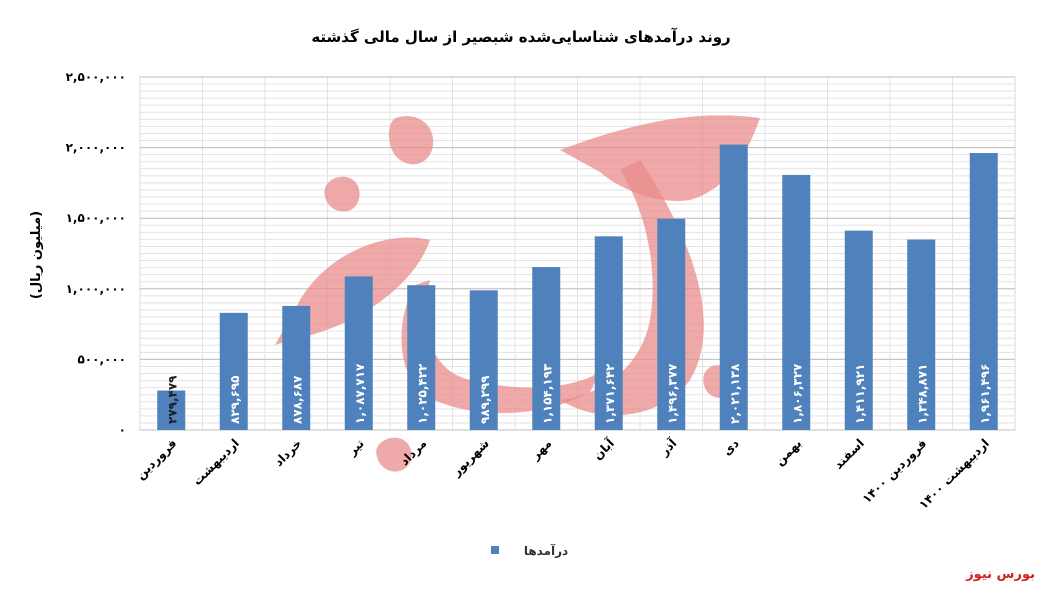  What do you see at coordinates (672, 393) in the screenshot?
I see `bar-value-label: ۱,۴۹۶,۳۷۷` at bounding box center [672, 393].